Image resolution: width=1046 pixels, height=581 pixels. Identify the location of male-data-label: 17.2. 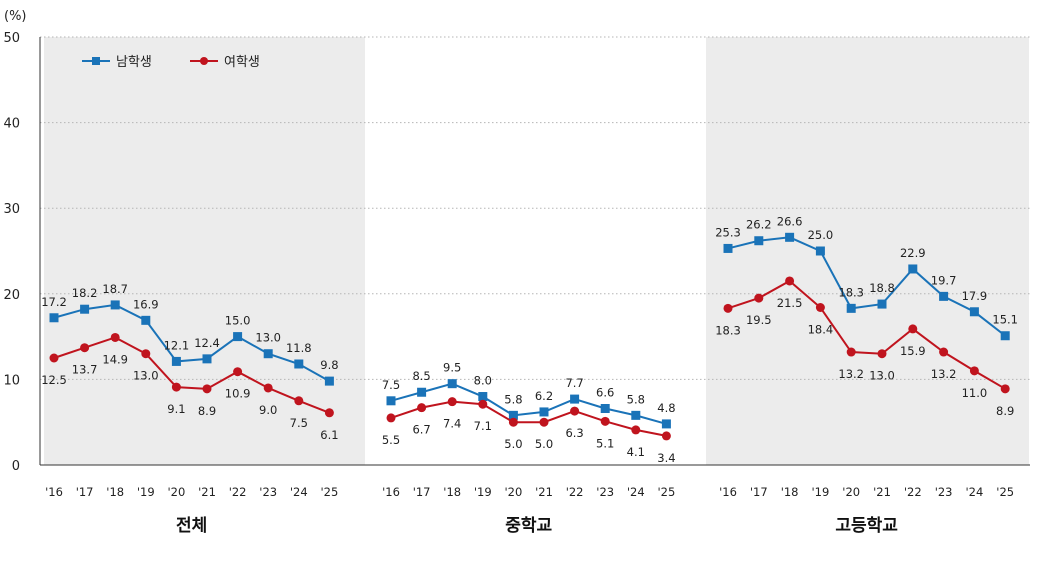
(54, 302).